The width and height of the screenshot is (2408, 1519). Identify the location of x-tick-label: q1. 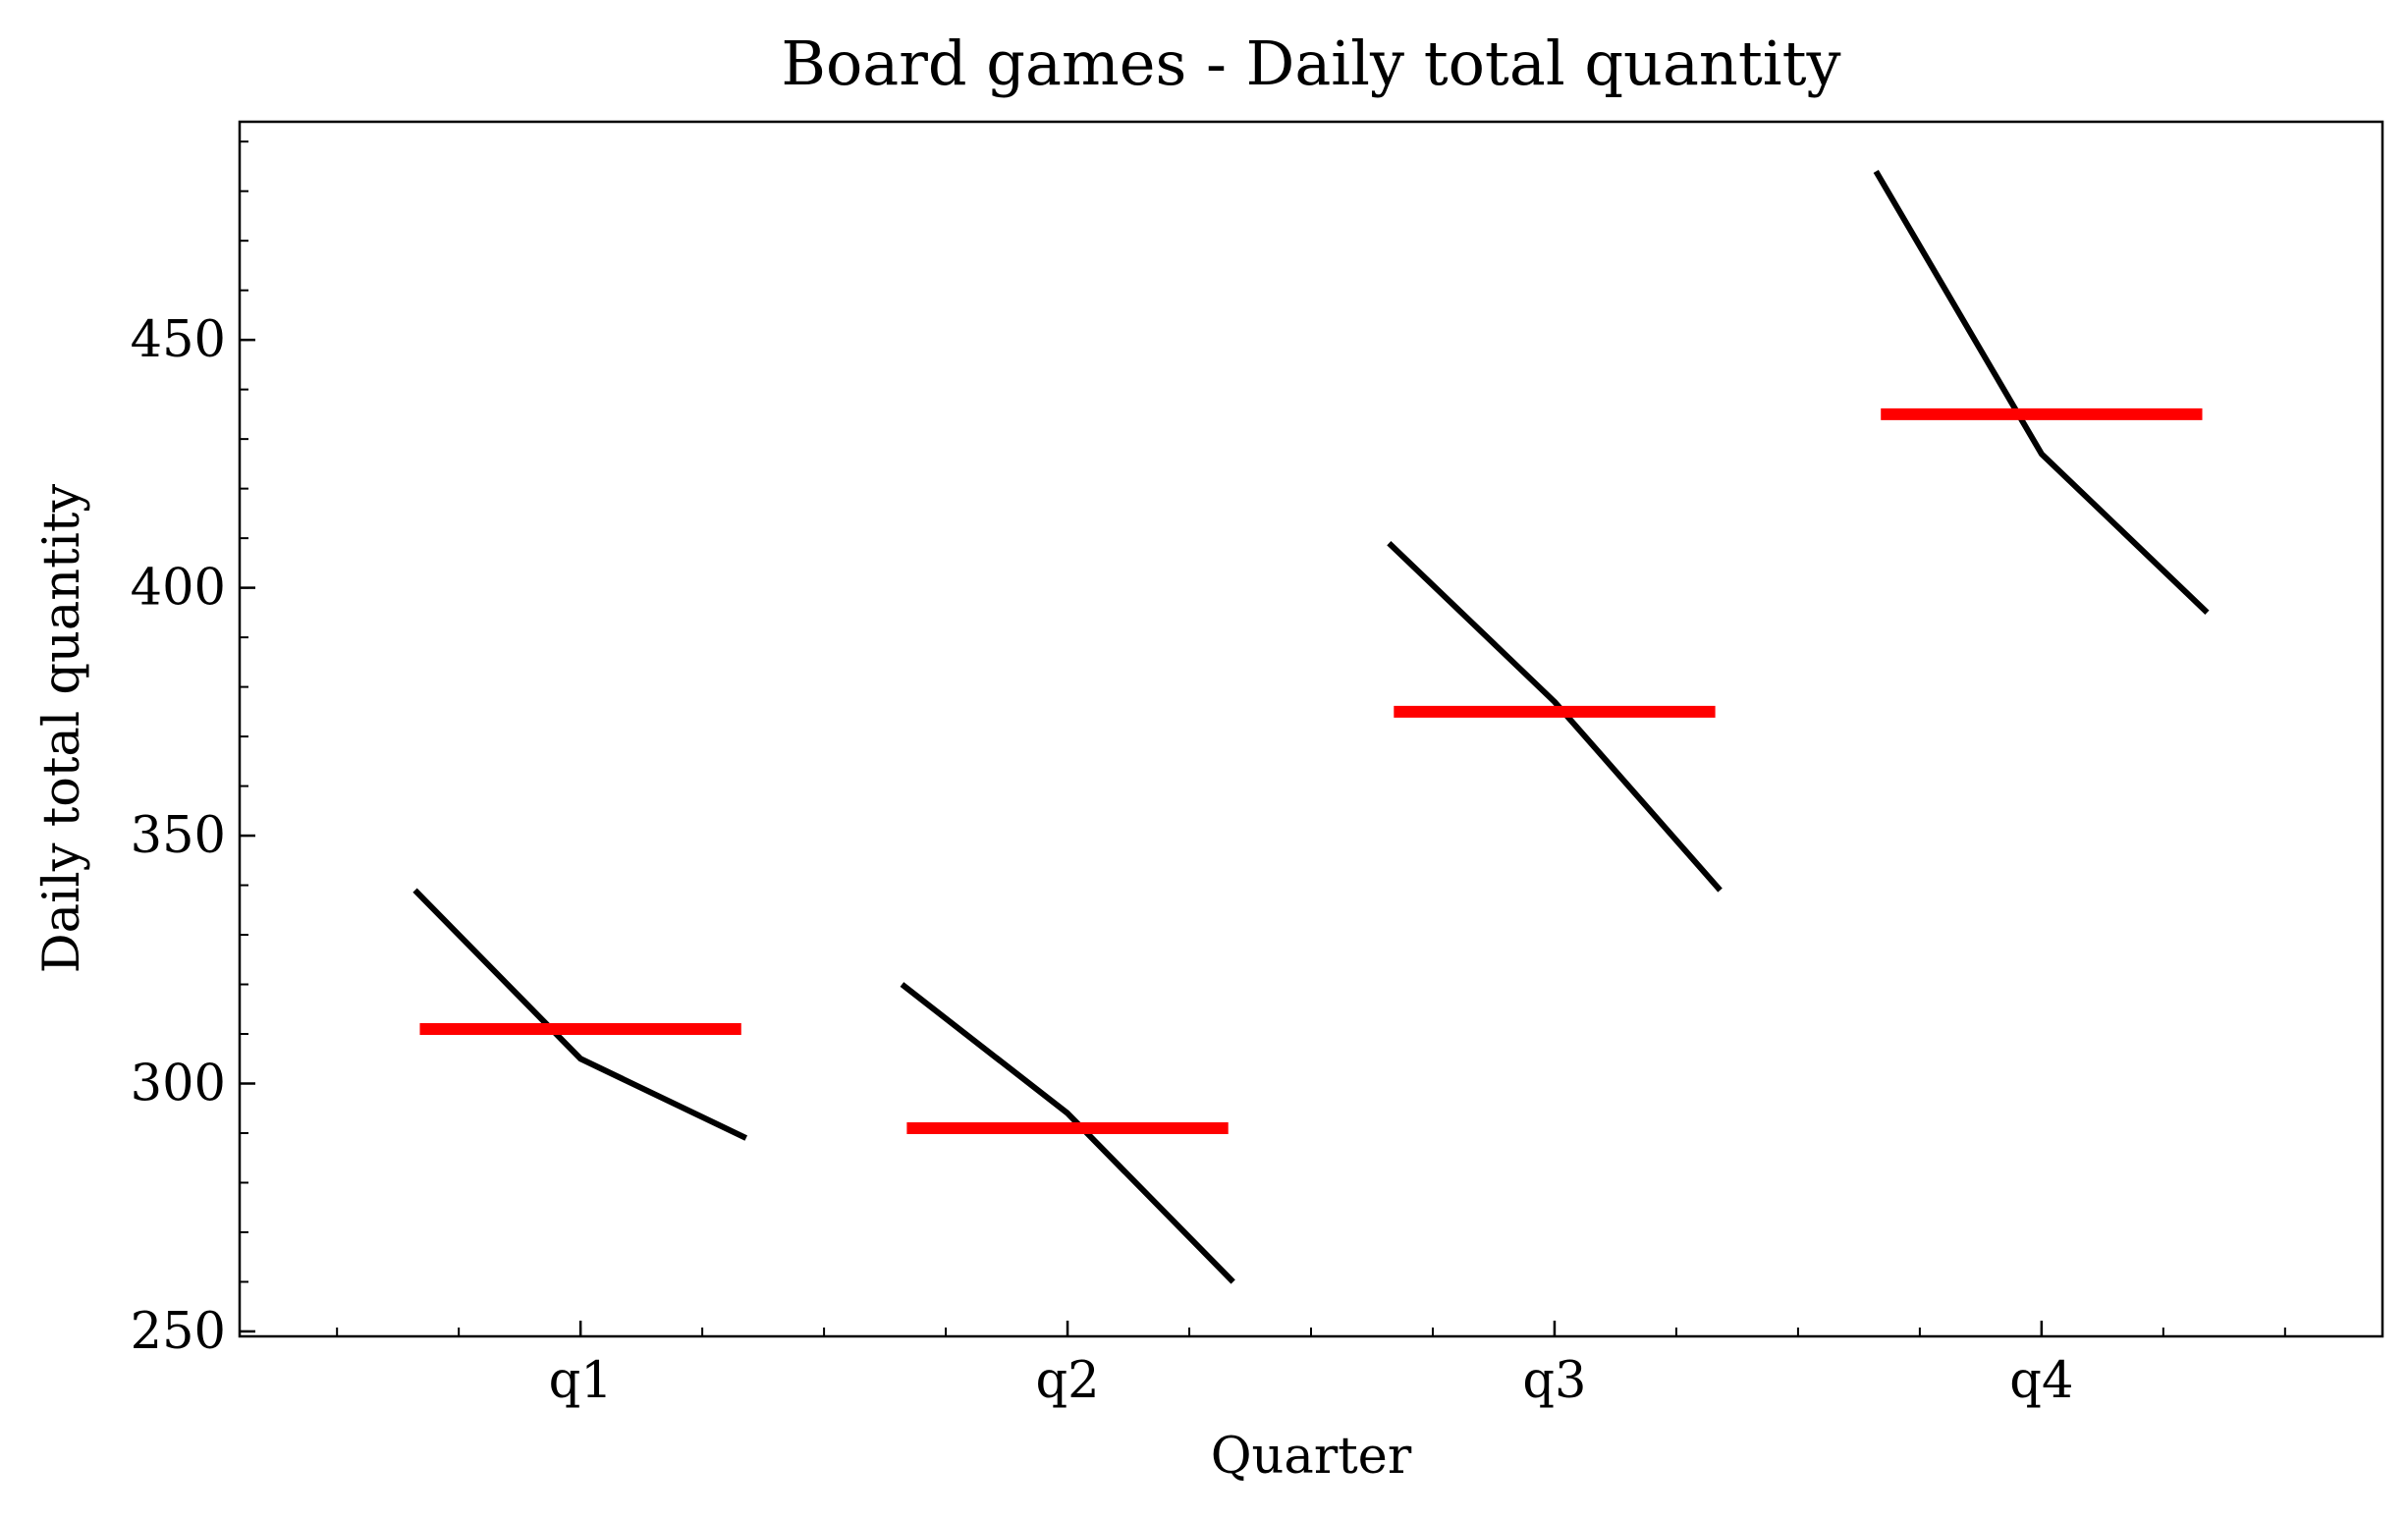
(581, 1381).